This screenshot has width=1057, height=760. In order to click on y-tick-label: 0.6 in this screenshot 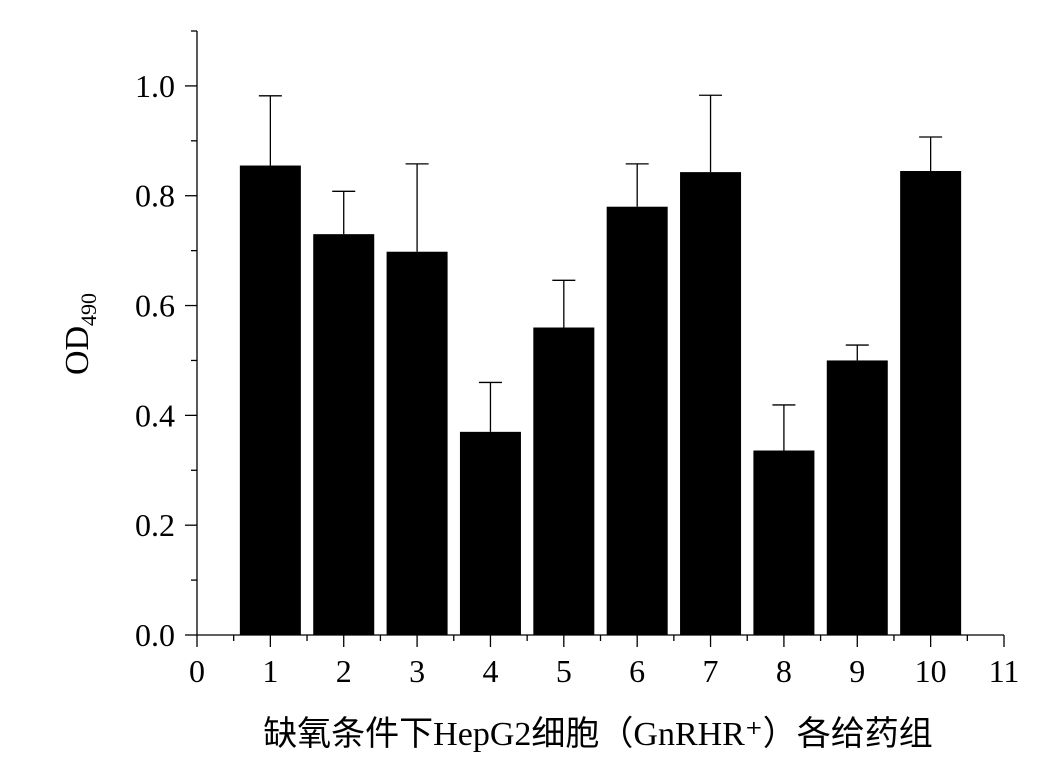, I will do `click(155, 306)`.